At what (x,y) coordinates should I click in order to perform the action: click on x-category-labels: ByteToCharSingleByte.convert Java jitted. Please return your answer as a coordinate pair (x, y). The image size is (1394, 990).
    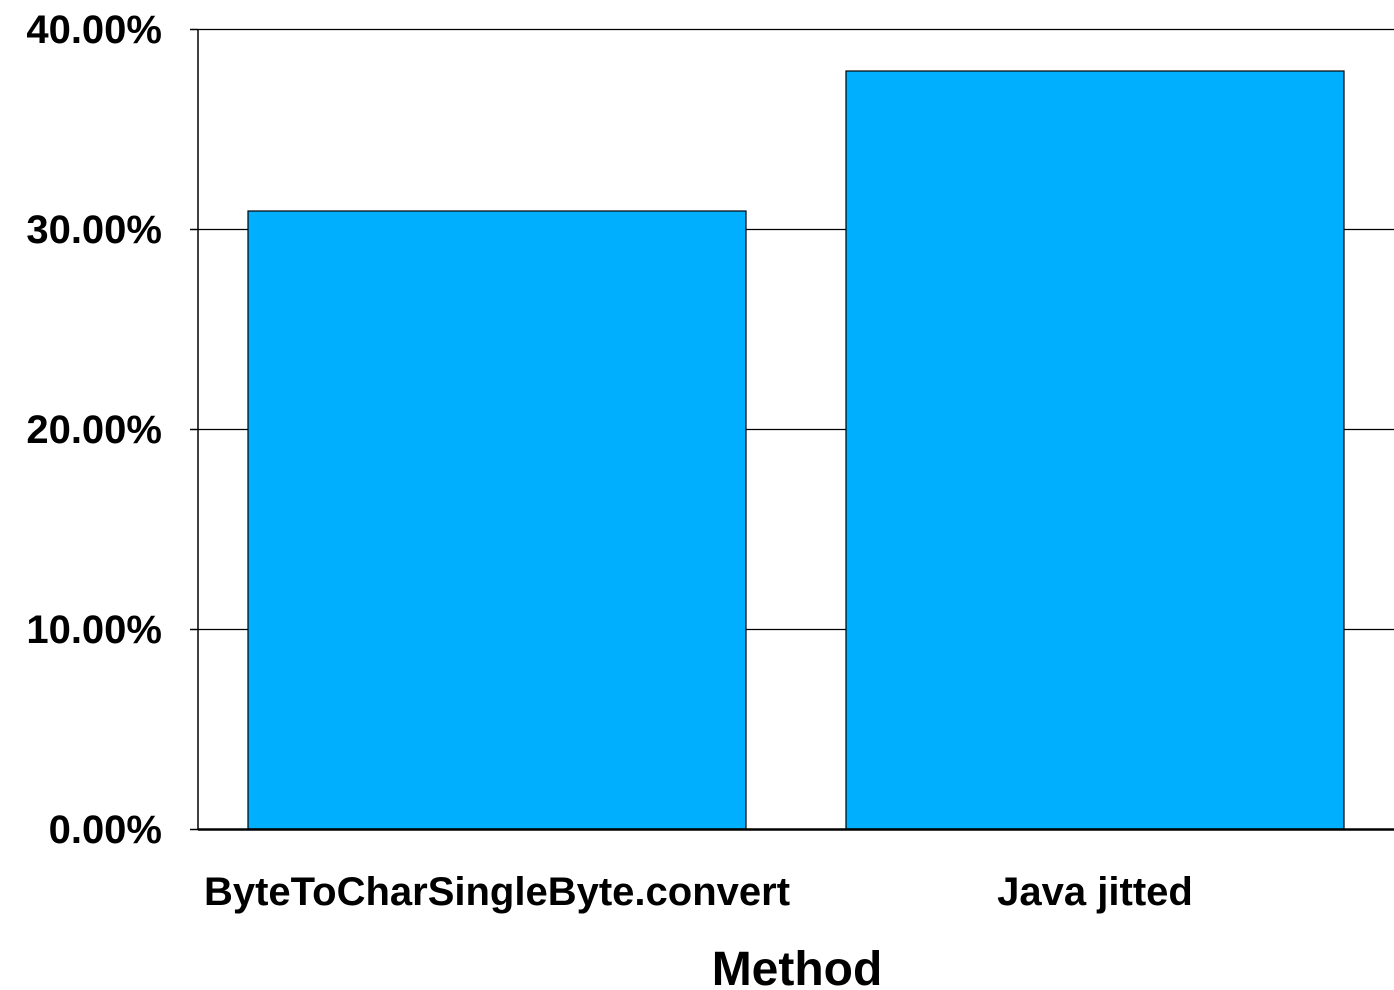
    Looking at the image, I should click on (698, 892).